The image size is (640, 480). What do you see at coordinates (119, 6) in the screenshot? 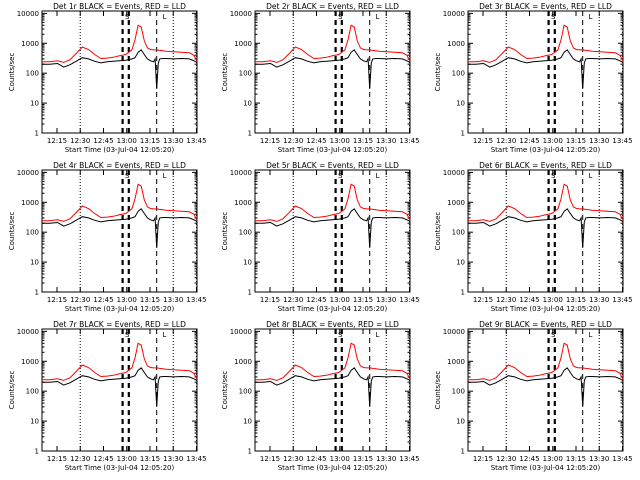
I see `panel-title: Det 1r BLACK = Events, RED = LLD` at bounding box center [119, 6].